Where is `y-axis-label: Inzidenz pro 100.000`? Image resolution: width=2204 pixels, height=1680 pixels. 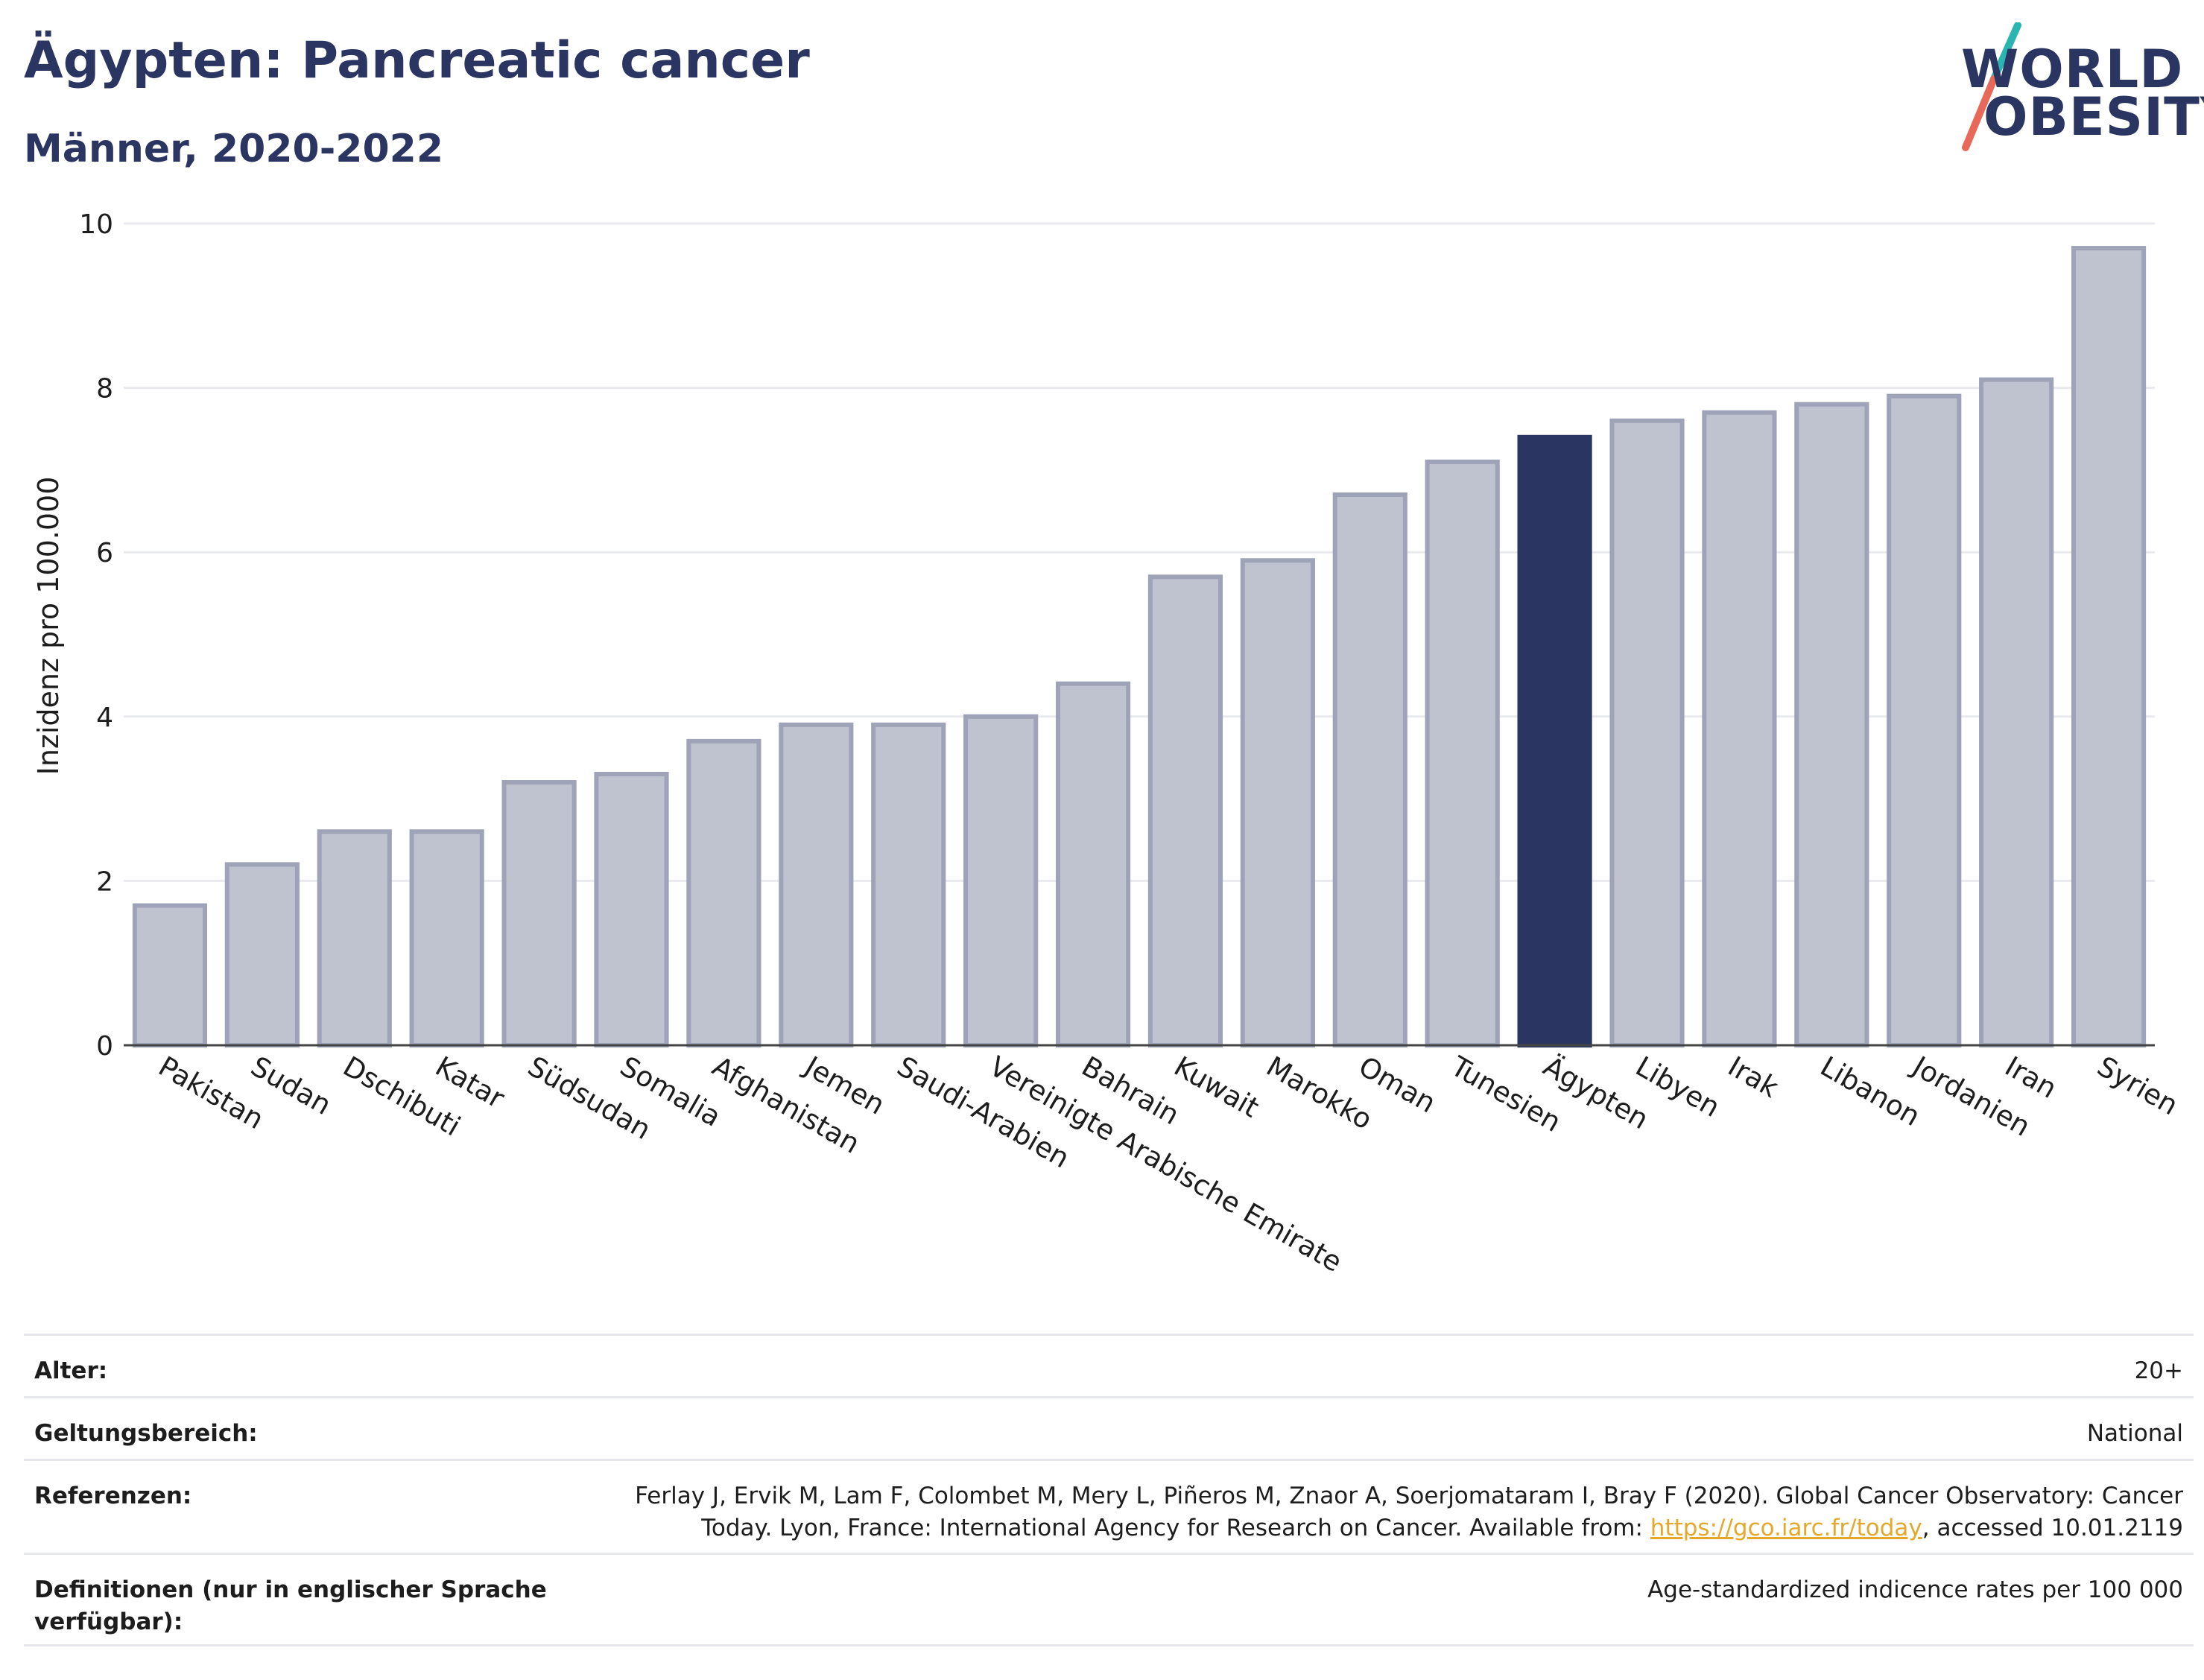 y-axis-label: Inzidenz pro 100.000 is located at coordinates (48, 626).